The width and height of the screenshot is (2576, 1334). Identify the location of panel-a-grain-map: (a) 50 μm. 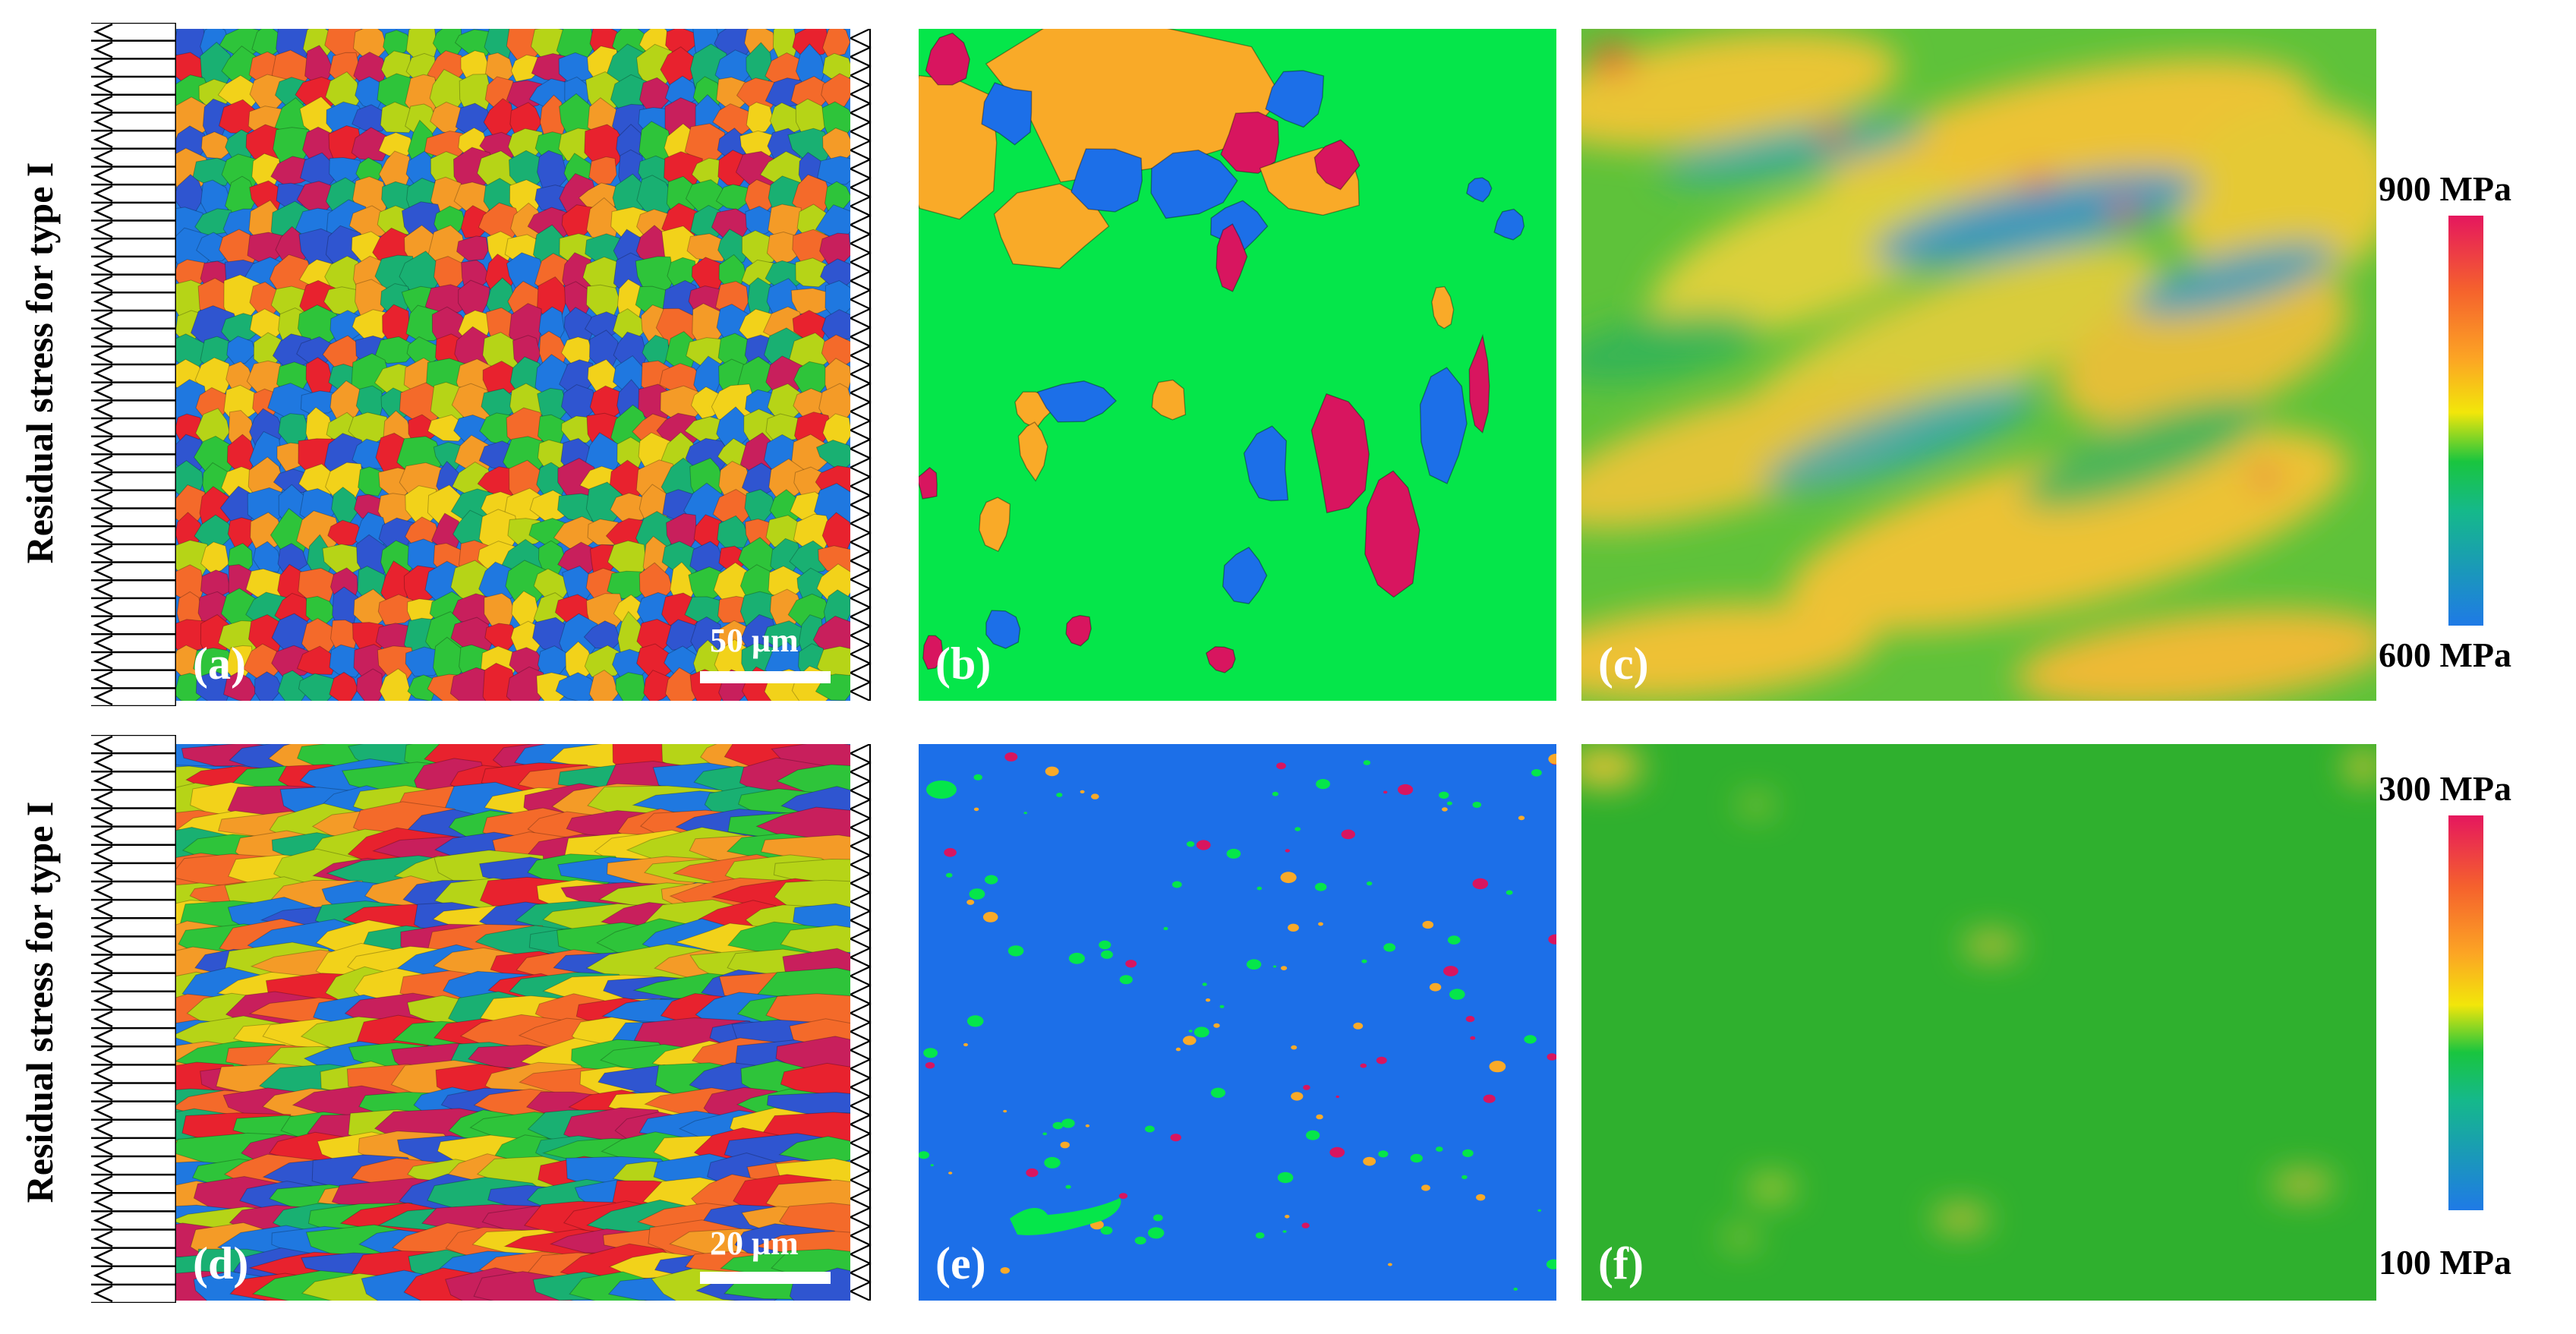
(513, 365).